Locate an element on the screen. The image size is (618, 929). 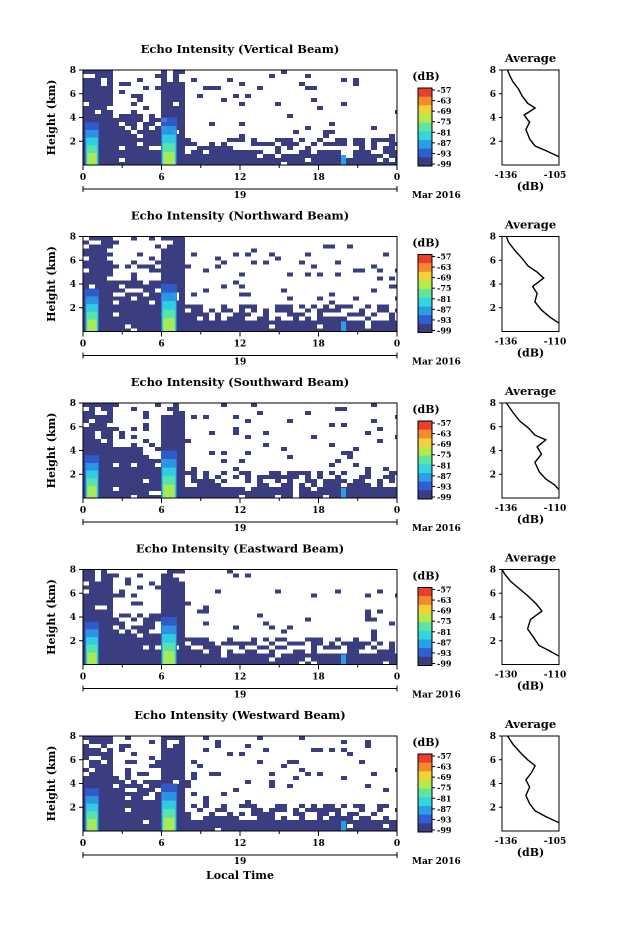
echo-column is located at coordinates (169, 158).